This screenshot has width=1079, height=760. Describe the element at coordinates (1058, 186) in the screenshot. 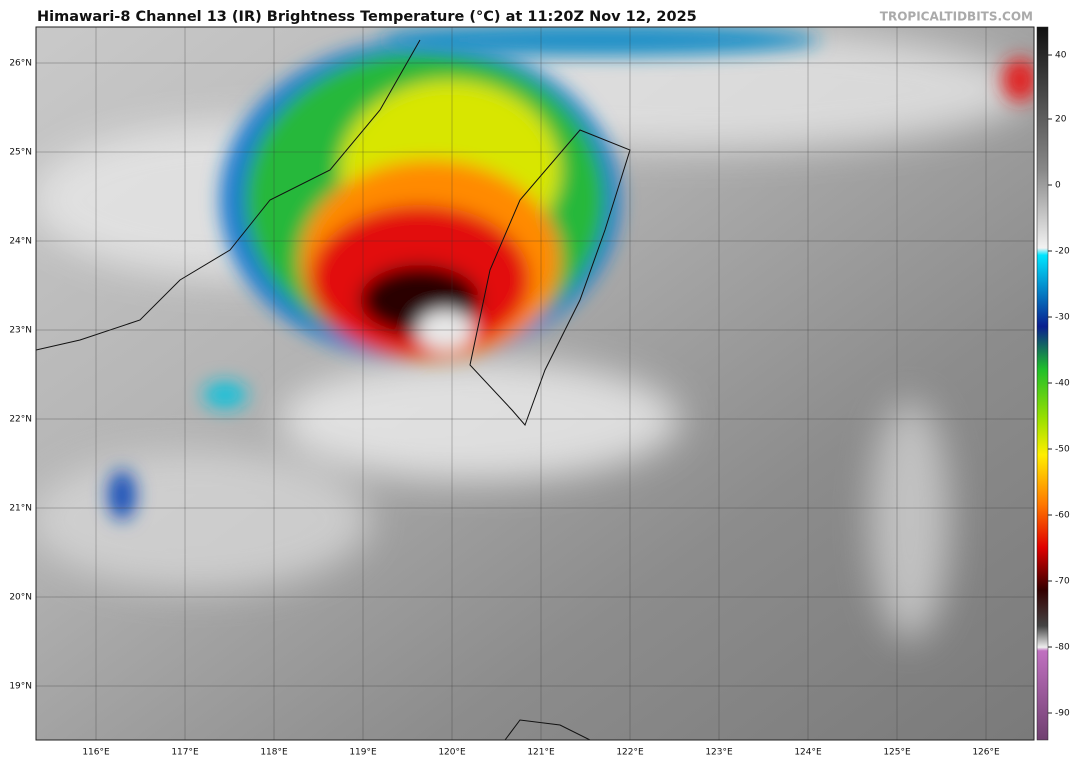

I see `colorbar-label: 0` at that location.